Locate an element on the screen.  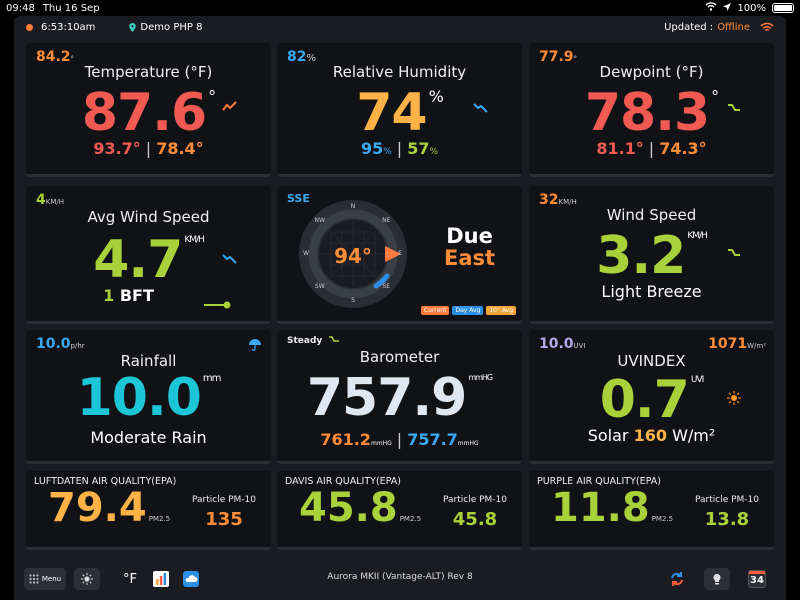
temperature-low: 78.4° is located at coordinates (180, 148).